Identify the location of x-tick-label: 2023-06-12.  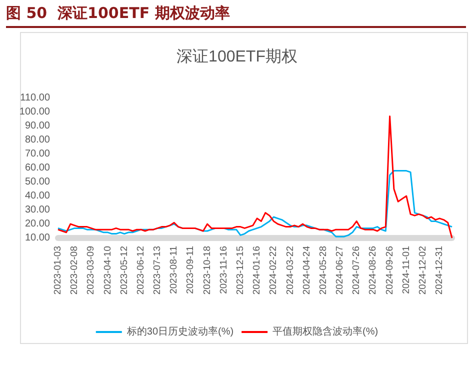
(140, 270).